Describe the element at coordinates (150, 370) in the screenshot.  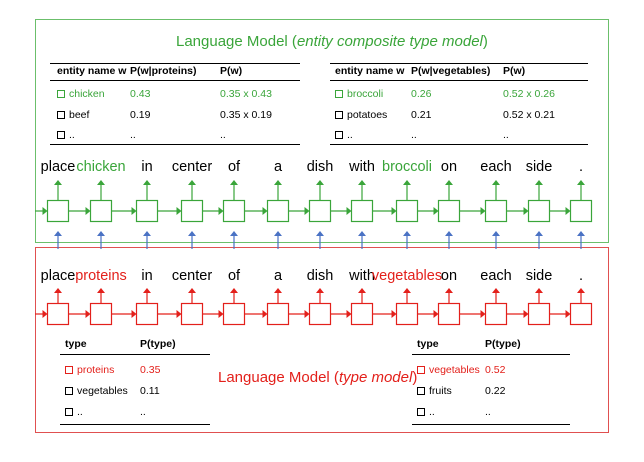
I see `row-p: 0.35` at that location.